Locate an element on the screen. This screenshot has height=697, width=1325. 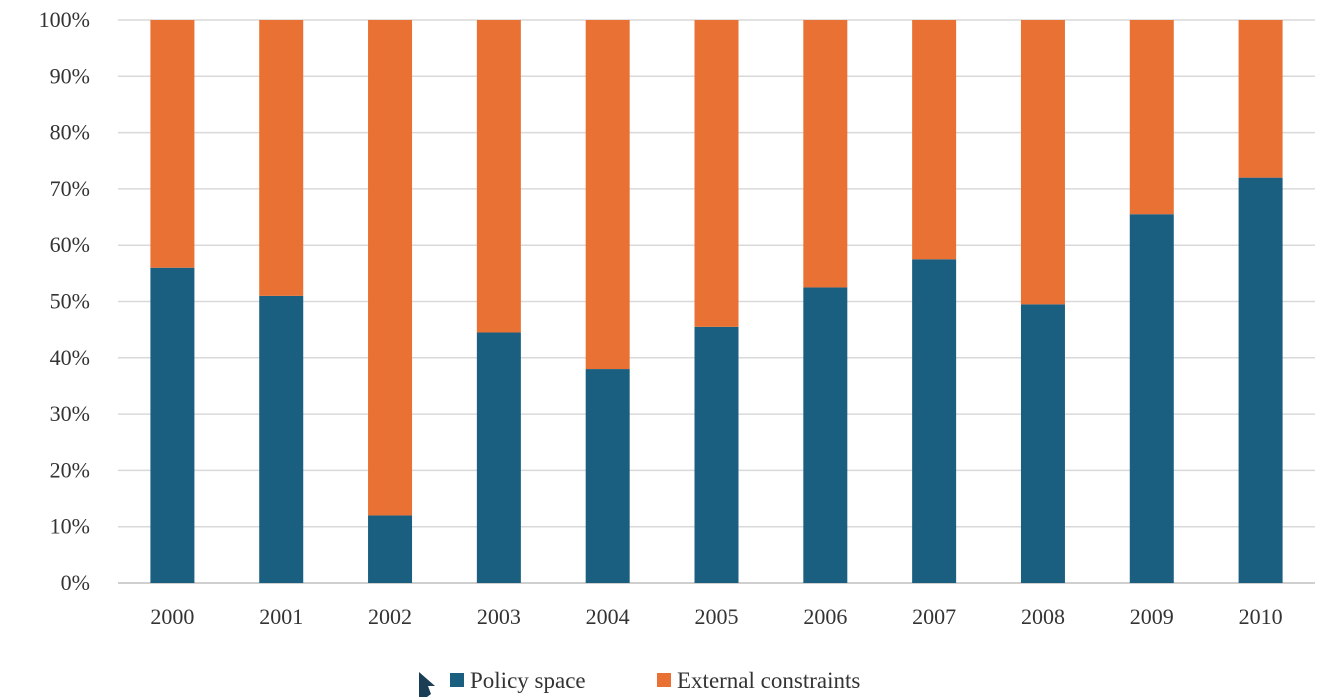
x-tick-label: 2001 is located at coordinates (281, 616).